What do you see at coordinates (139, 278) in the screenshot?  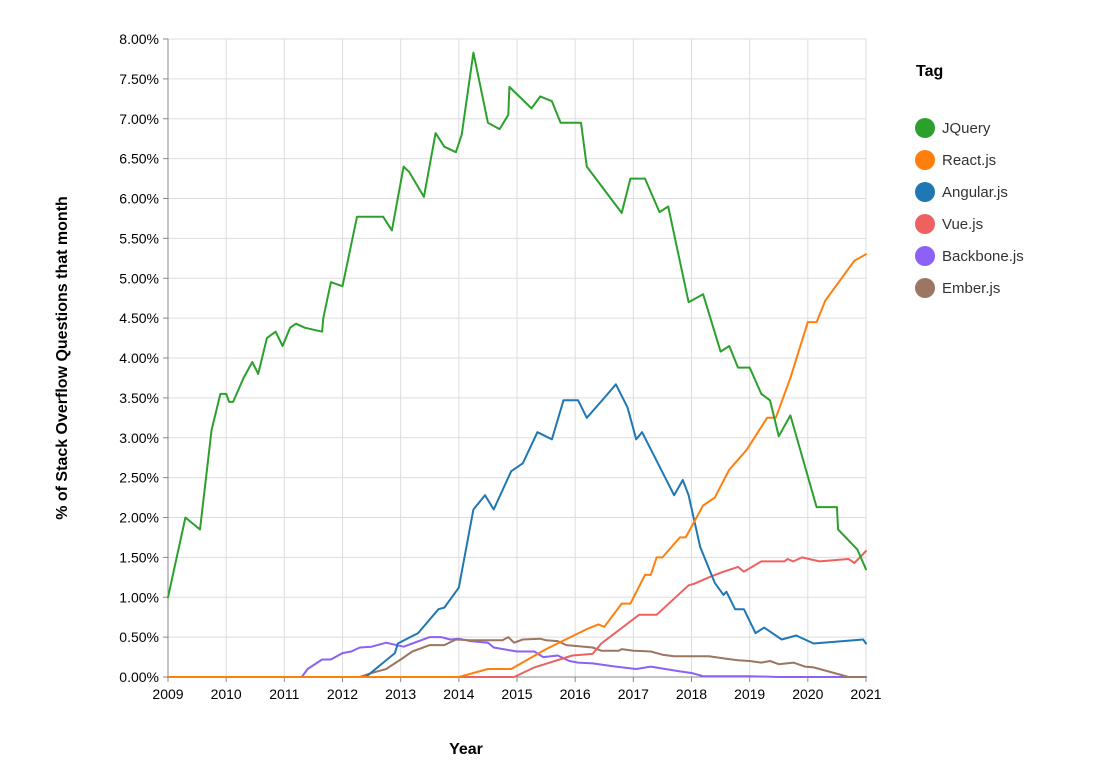 I see `y-tick-label: 5.00%` at bounding box center [139, 278].